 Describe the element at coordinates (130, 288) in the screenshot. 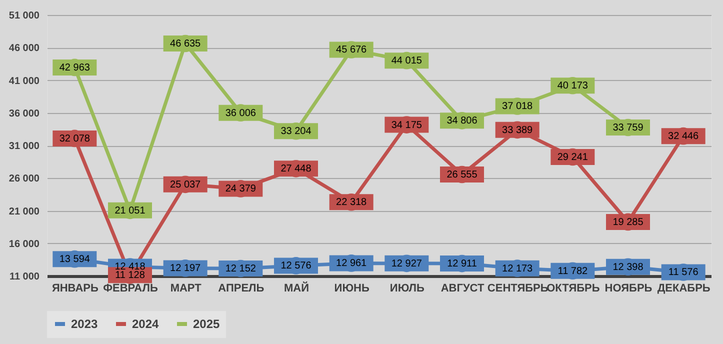

I see `x-tick-label: ФЕВРАЛЬ` at that location.